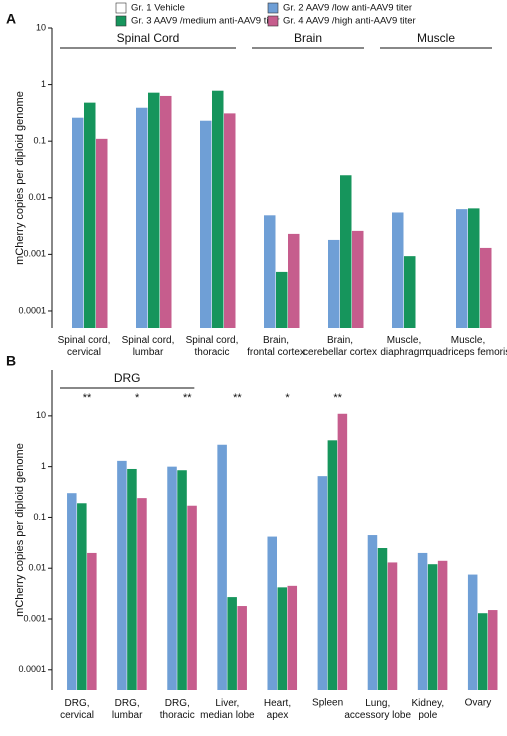  Describe the element at coordinates (349, 21) in the screenshot. I see `legend-label: Gr. 4 AAV9 /high anti-AAV9 titer` at that location.